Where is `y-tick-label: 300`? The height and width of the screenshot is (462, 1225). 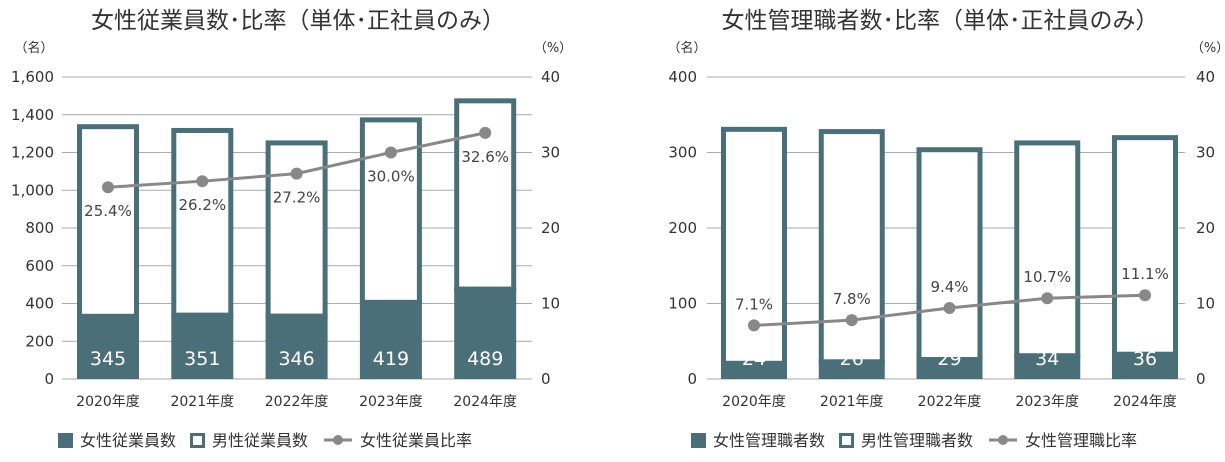
y-tick-label: 300 is located at coordinates (682, 153).